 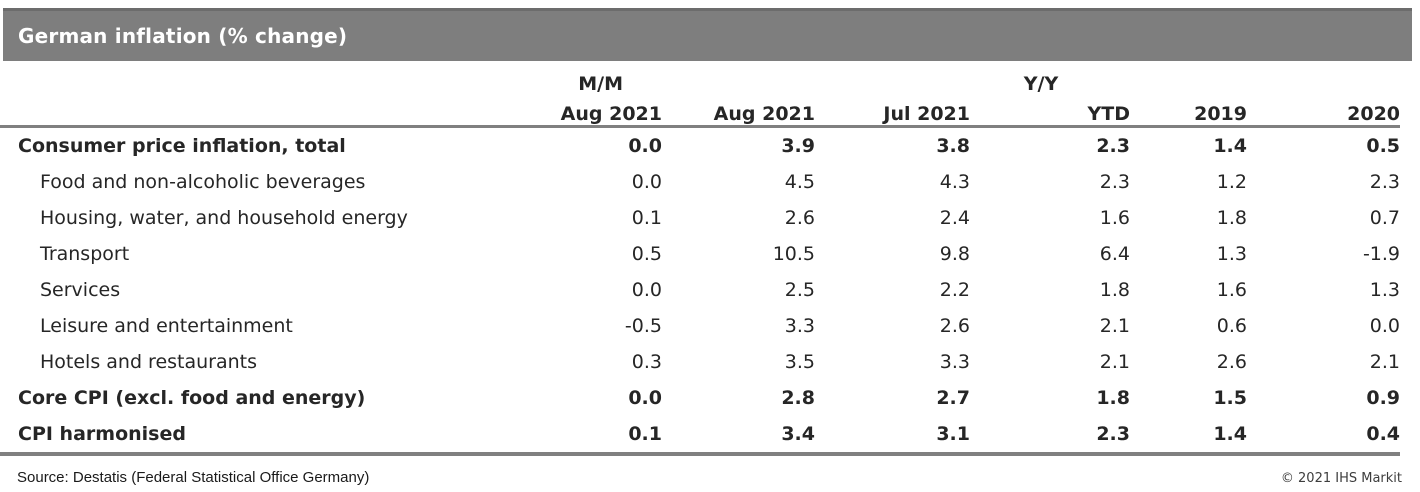 What do you see at coordinates (203, 182) in the screenshot?
I see `row-label: Food and non-alcoholic beverages` at bounding box center [203, 182].